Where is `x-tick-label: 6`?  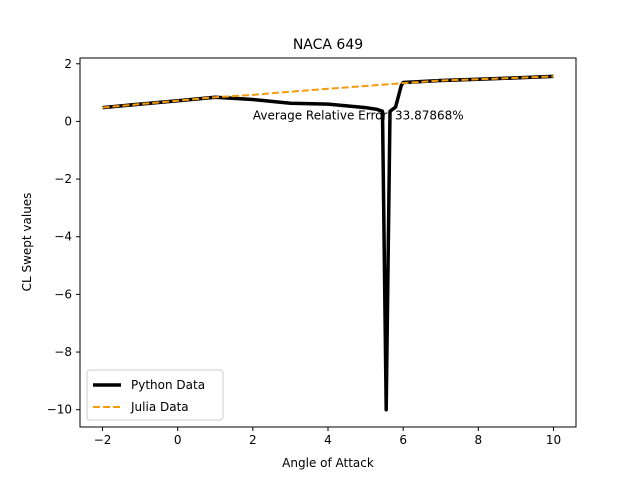 x-tick-label: 6 is located at coordinates (403, 440).